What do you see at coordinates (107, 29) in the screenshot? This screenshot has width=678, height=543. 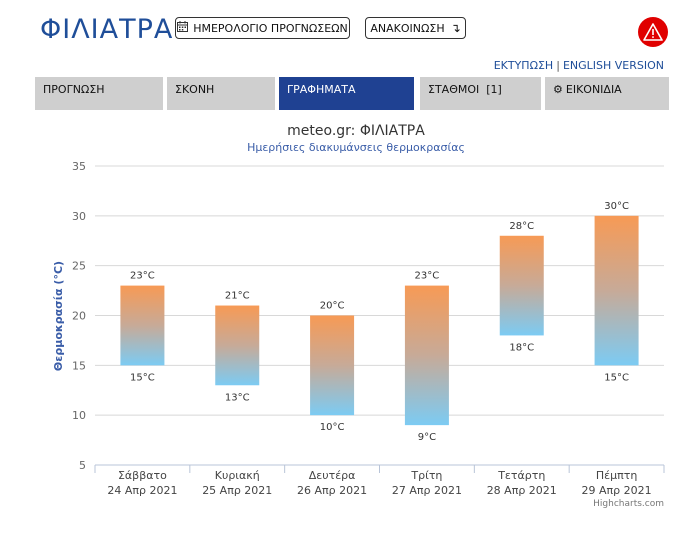 I see `page-title: ΦΙΛΙΑΤΡΑ` at bounding box center [107, 29].